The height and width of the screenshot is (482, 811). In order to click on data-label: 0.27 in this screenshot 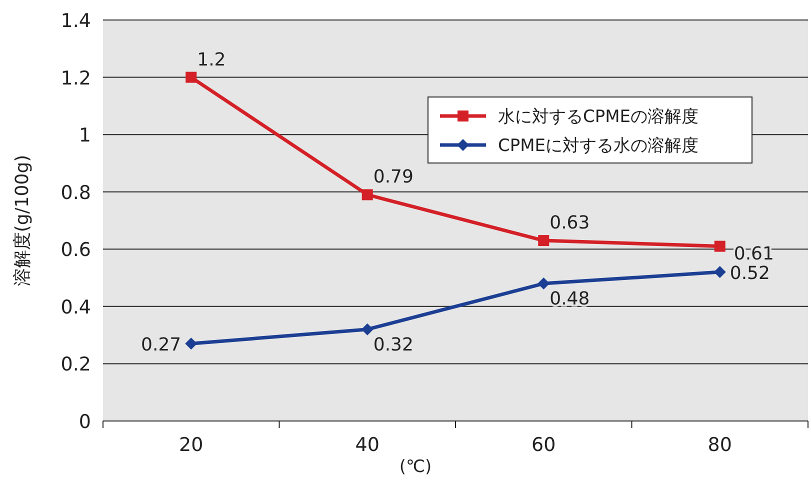, I will do `click(161, 345)`.